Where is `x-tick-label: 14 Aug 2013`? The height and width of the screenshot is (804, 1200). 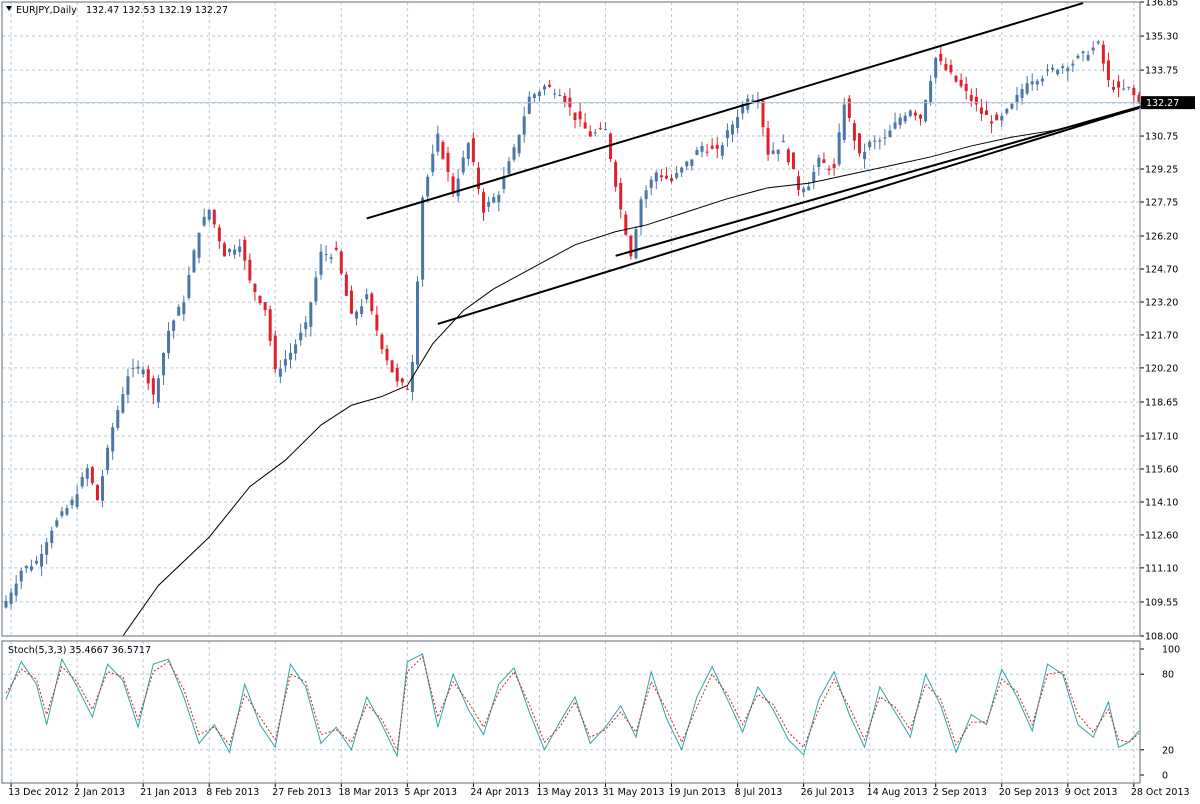
x-tick-label: 14 Aug 2013 is located at coordinates (897, 792).